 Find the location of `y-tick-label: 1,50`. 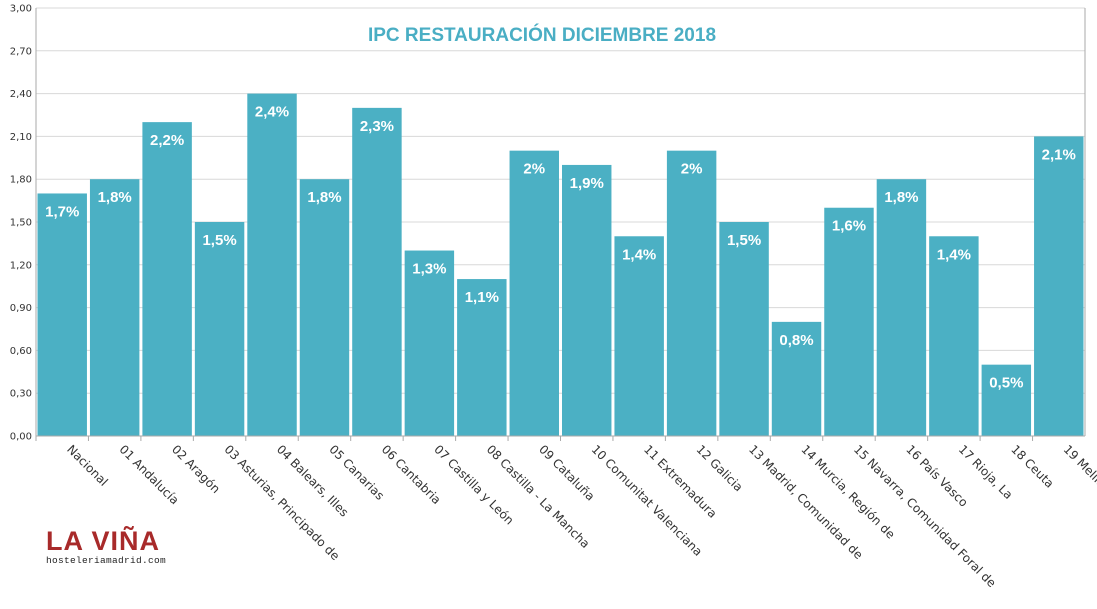

y-tick-label: 1,50 is located at coordinates (21, 223).